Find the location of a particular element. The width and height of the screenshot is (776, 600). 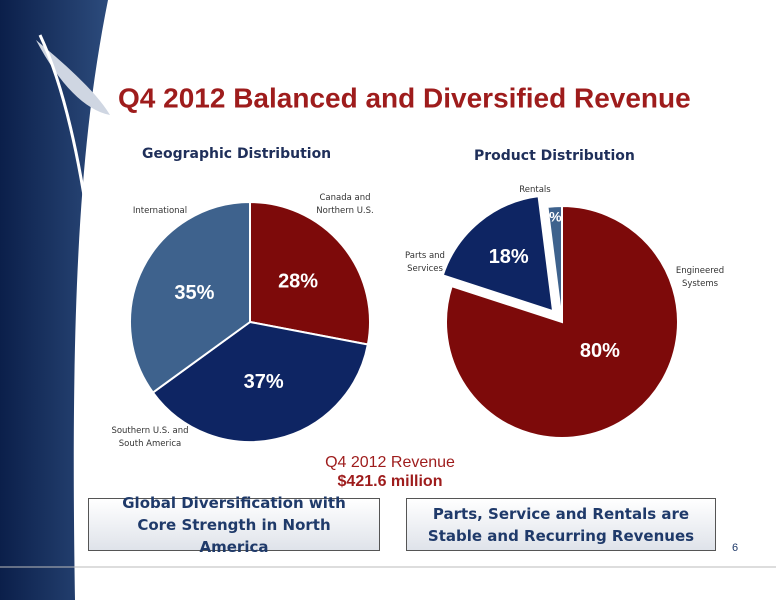

category-label: Engineered Systems is located at coordinates (700, 277).